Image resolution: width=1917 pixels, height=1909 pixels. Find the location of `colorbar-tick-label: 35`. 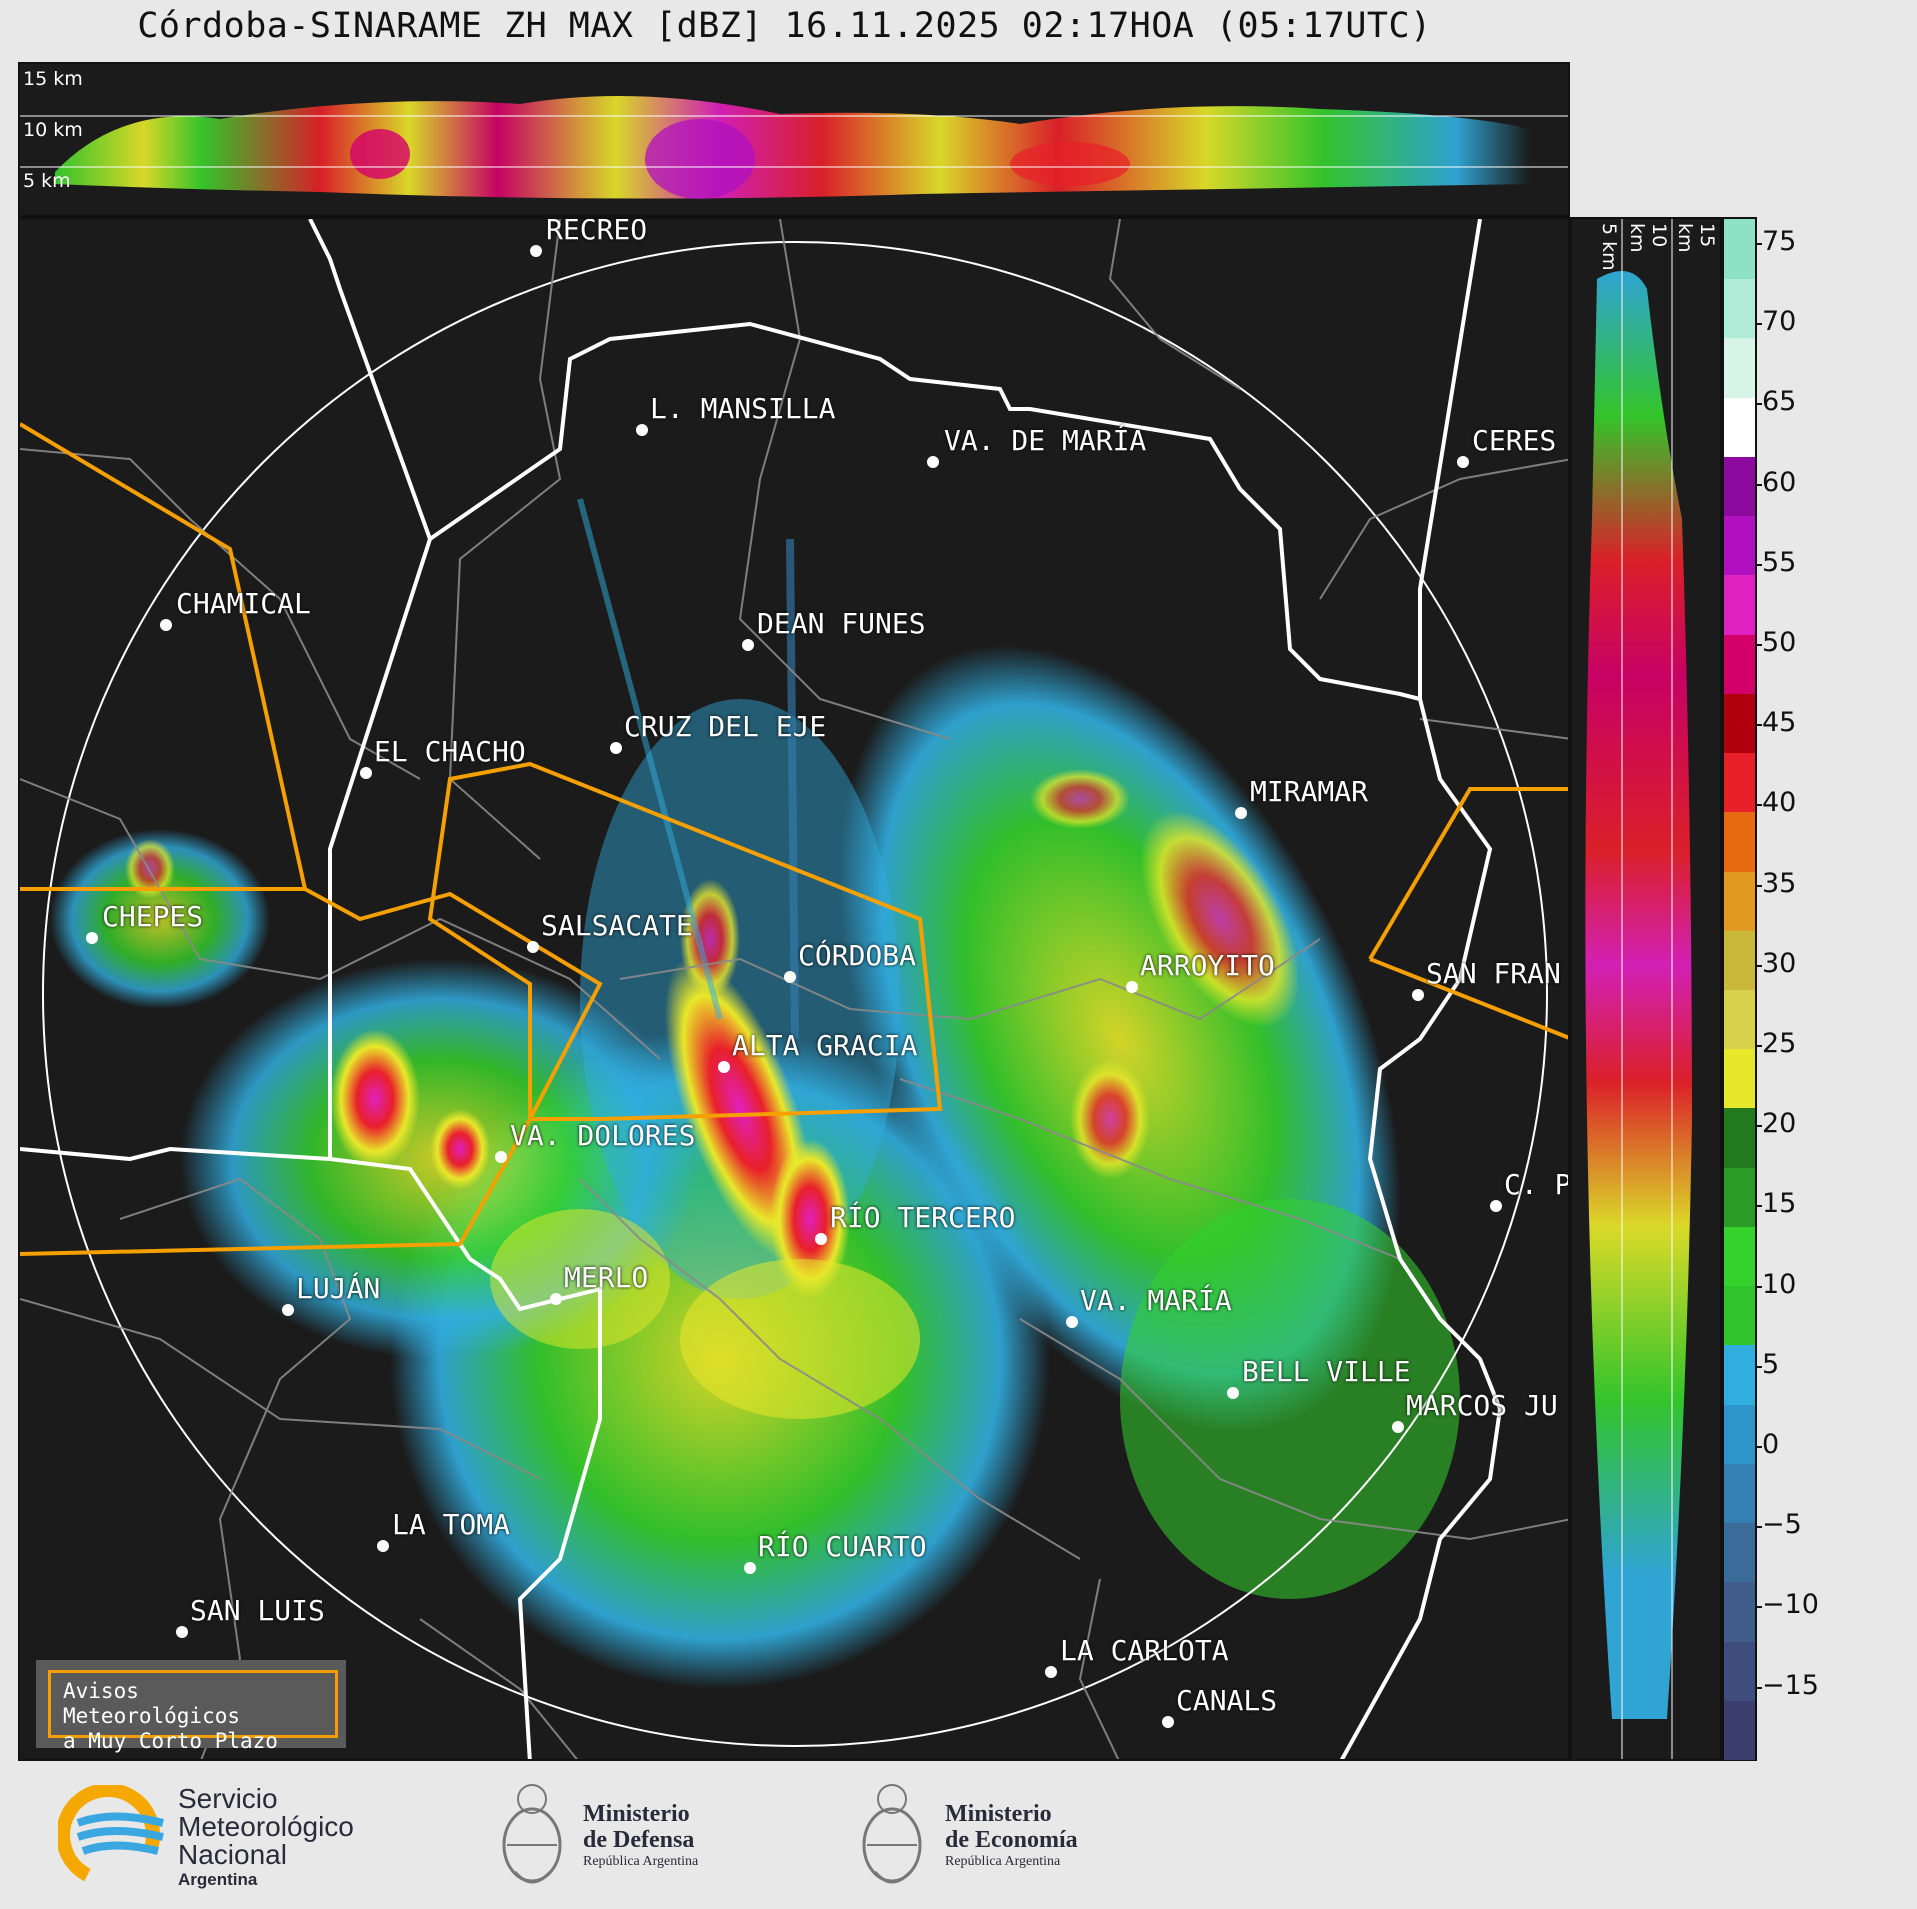

colorbar-tick-label: 35 is located at coordinates (1776, 883).